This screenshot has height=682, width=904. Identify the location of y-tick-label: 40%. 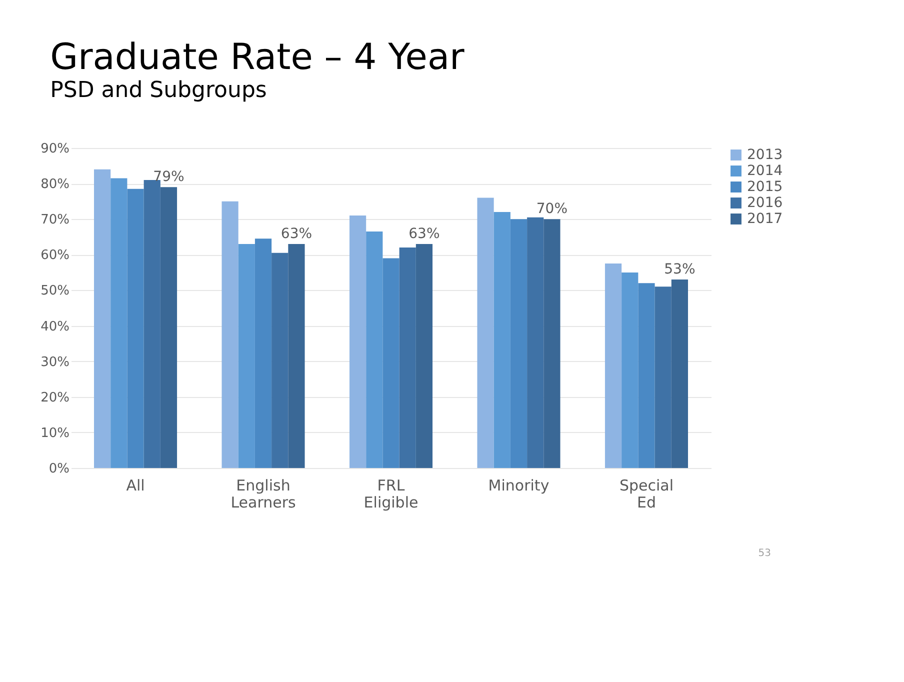
(55, 326).